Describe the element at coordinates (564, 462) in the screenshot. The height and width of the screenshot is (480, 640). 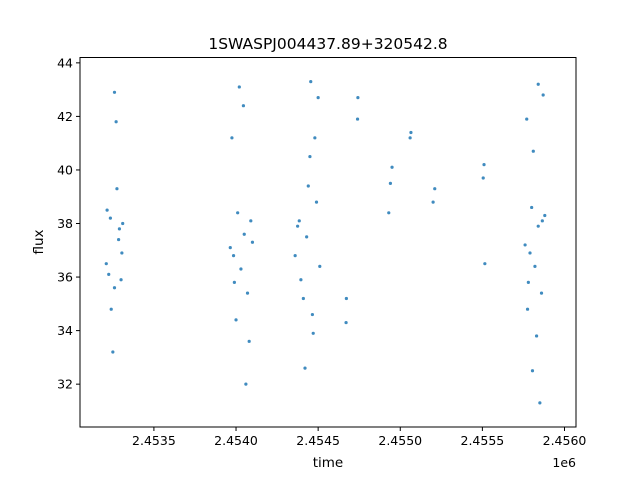
I see `x-offset-label: 1e6` at that location.